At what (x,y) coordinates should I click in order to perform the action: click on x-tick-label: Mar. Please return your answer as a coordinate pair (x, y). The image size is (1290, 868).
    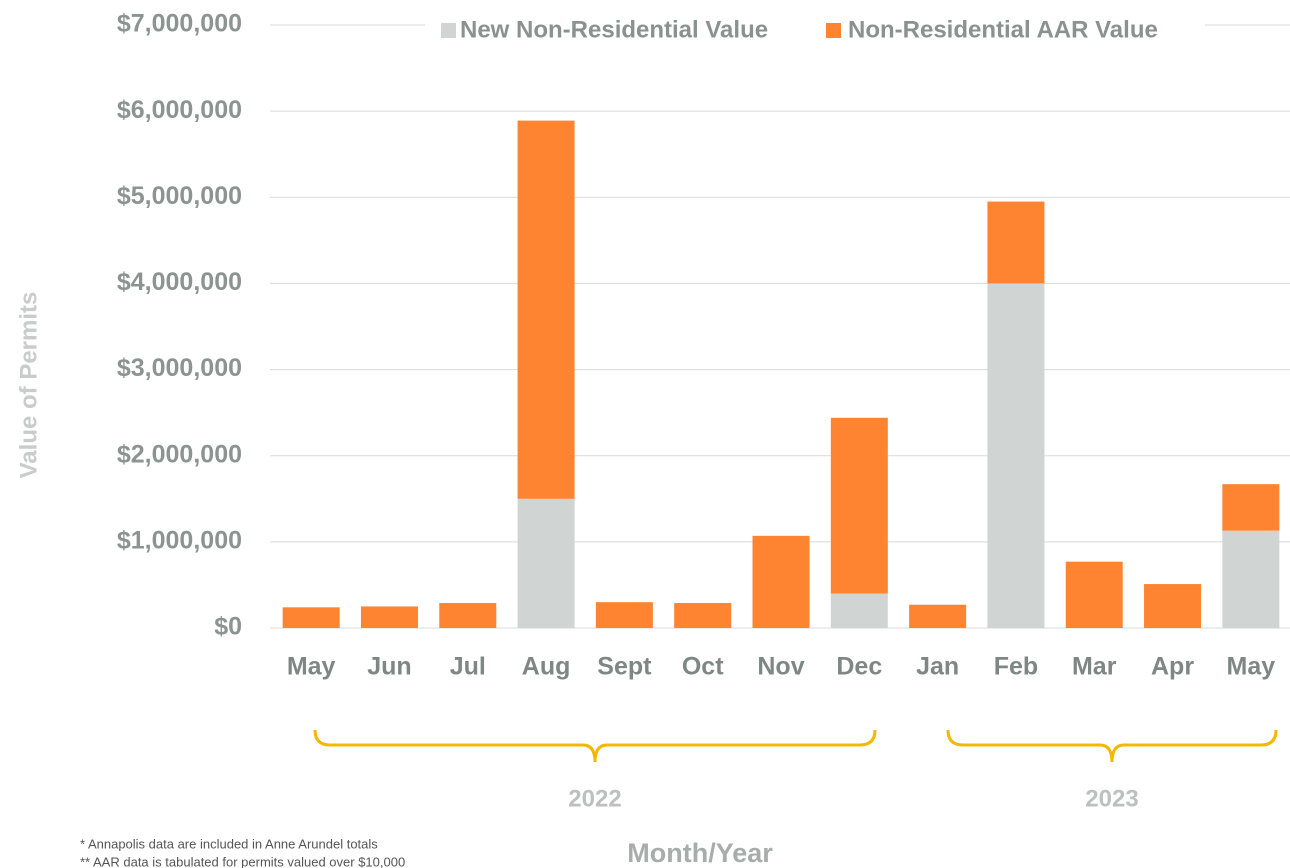
    Looking at the image, I should click on (1094, 667).